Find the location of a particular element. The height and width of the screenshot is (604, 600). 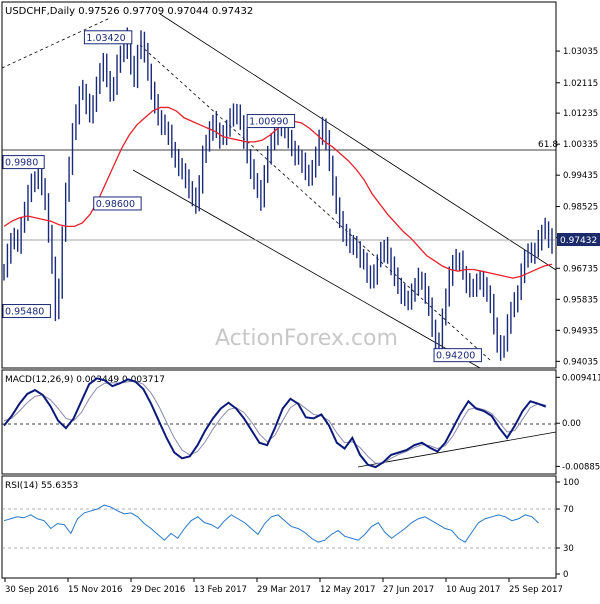

macd-y-axis: 0.009411 0.00 -0.008852 is located at coordinates (578, 422).